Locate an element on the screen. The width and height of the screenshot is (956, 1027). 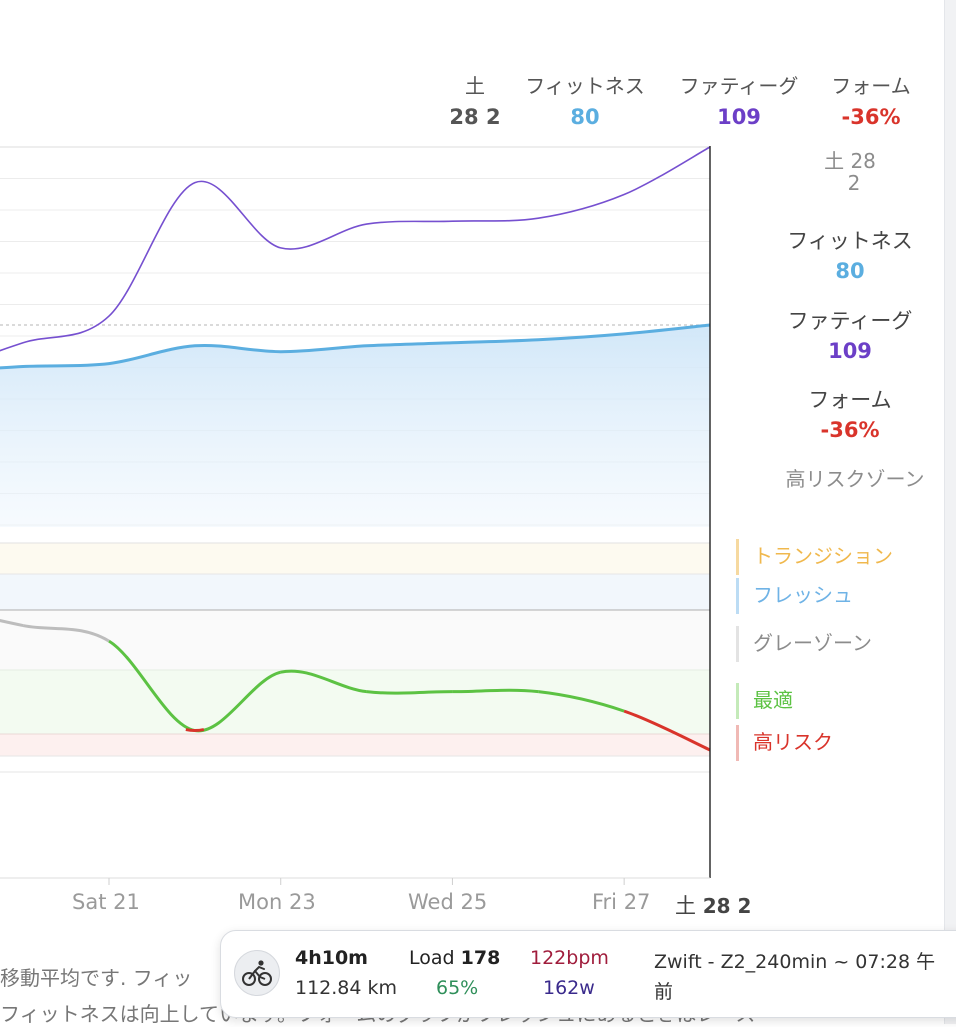
header-date-value: 28 2 is located at coordinates (475, 117).